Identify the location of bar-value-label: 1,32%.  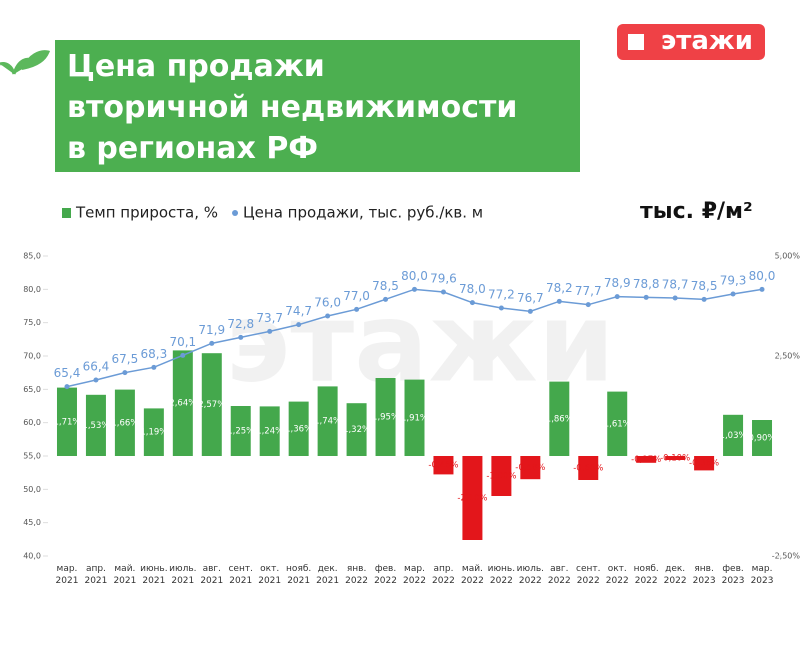
(356, 430).